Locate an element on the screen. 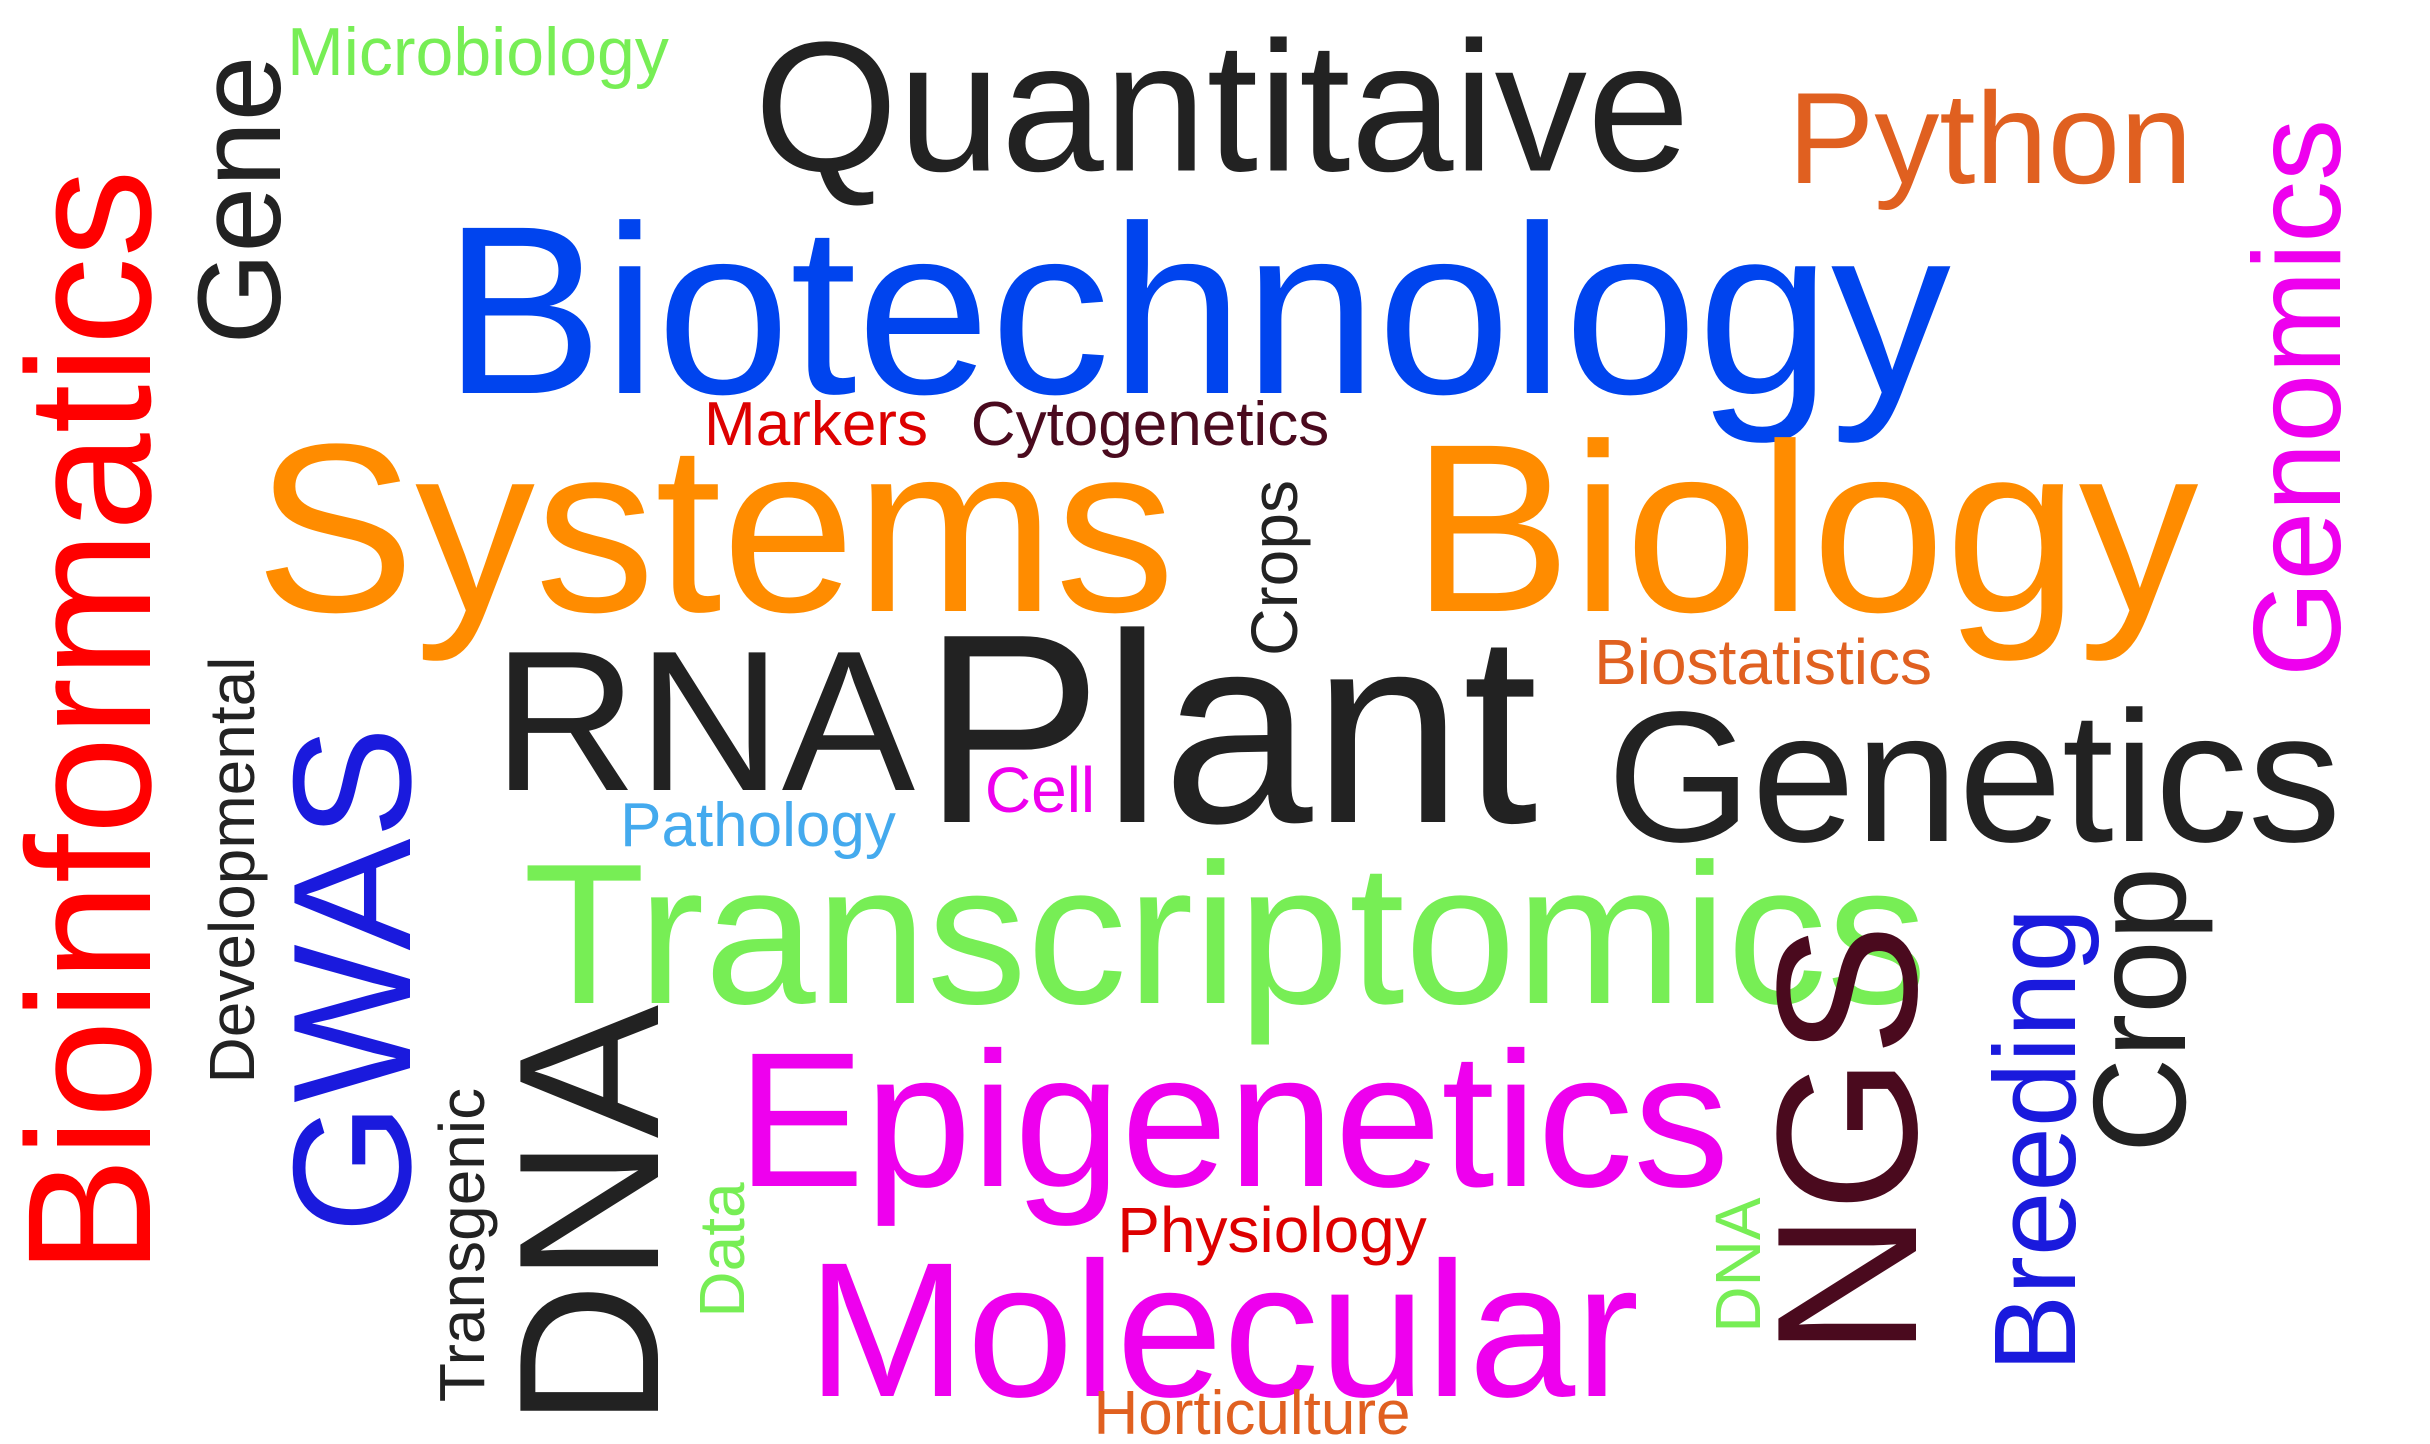 The height and width of the screenshot is (1444, 2430). word-ngs: NGS is located at coordinates (1847, 1140).